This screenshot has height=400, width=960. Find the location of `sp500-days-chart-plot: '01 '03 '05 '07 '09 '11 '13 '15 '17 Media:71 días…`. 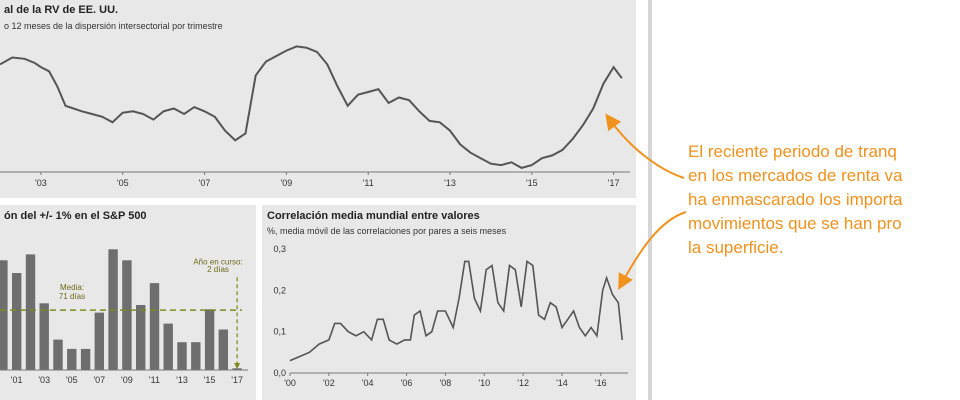

sp500-days-chart-plot: '01 '03 '05 '07 '09 '11 '13 '15 '17 Media:71 días… is located at coordinates (124, 317).